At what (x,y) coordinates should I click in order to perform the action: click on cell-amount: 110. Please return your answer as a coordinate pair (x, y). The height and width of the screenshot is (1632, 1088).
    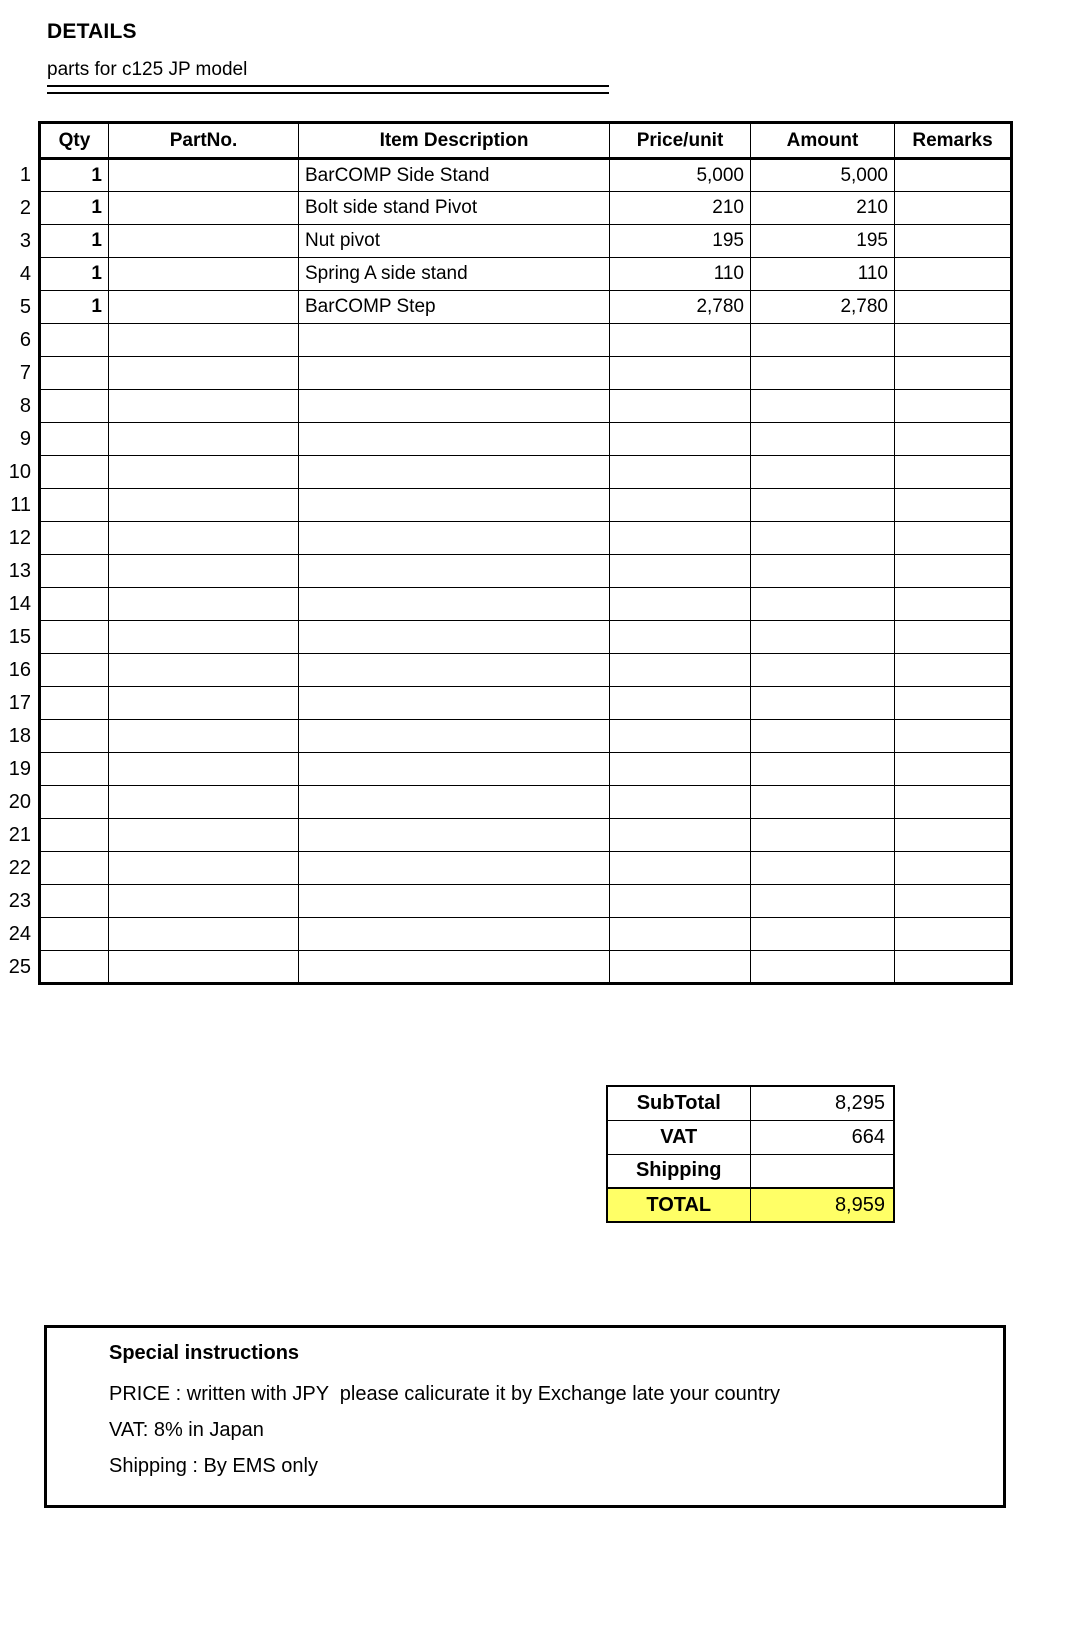
    Looking at the image, I should click on (822, 274).